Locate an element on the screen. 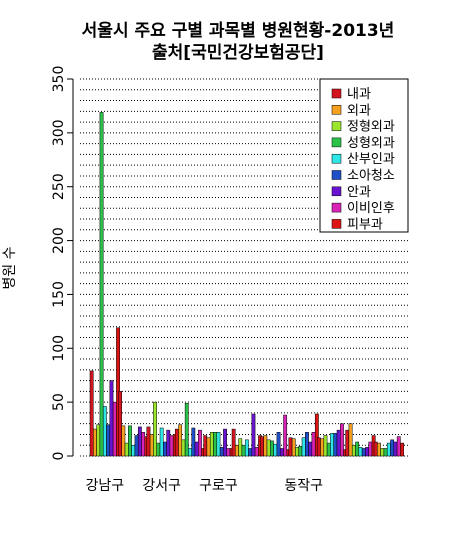  legend-label: 정형외과 is located at coordinates (371, 127).